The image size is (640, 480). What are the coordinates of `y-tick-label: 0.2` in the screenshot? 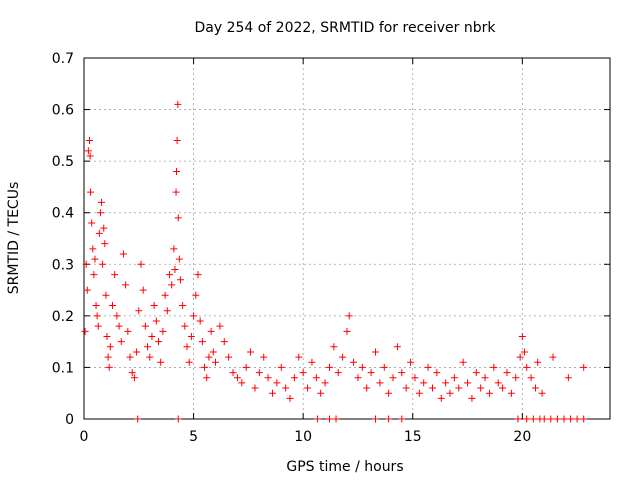 It's located at (63, 317).